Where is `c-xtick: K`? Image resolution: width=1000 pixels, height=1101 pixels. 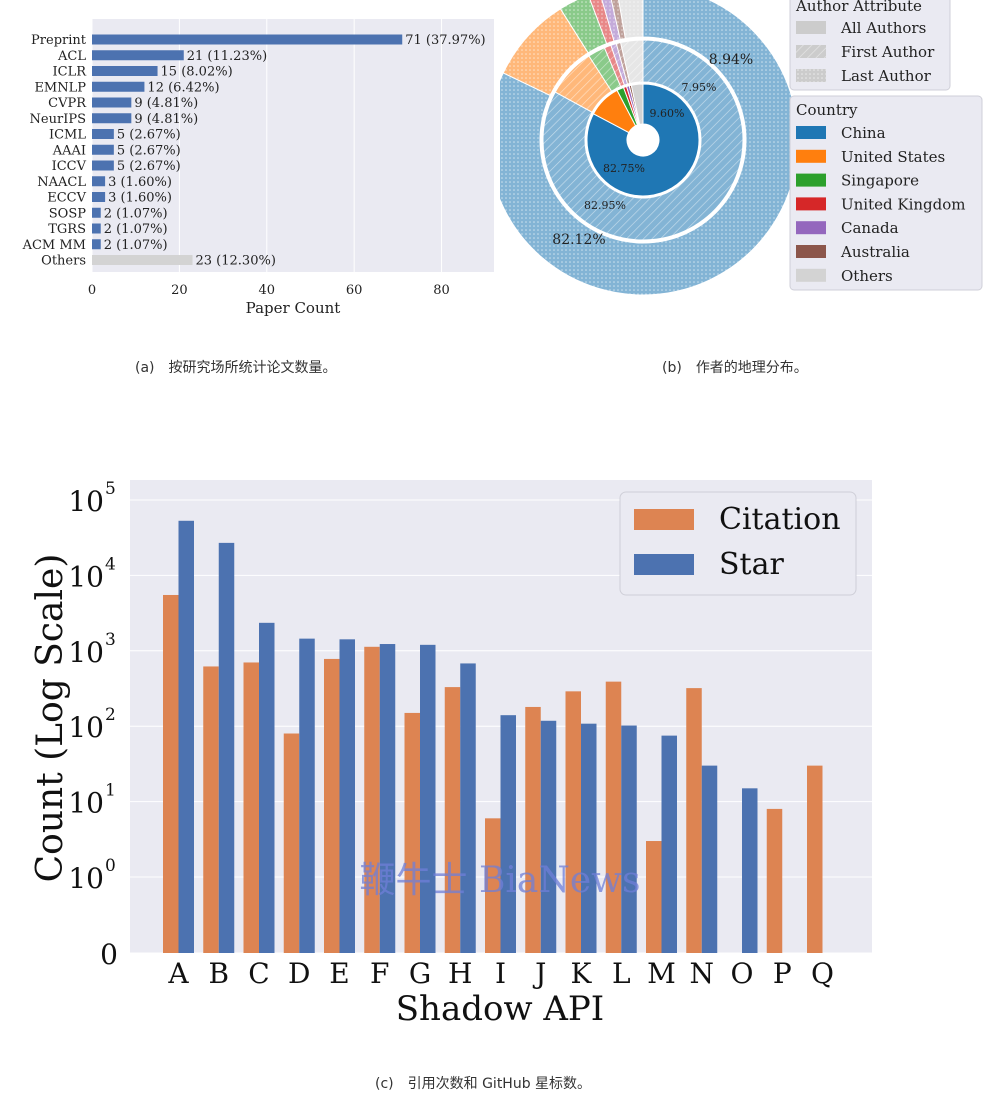
c-xtick: K is located at coordinates (582, 973).